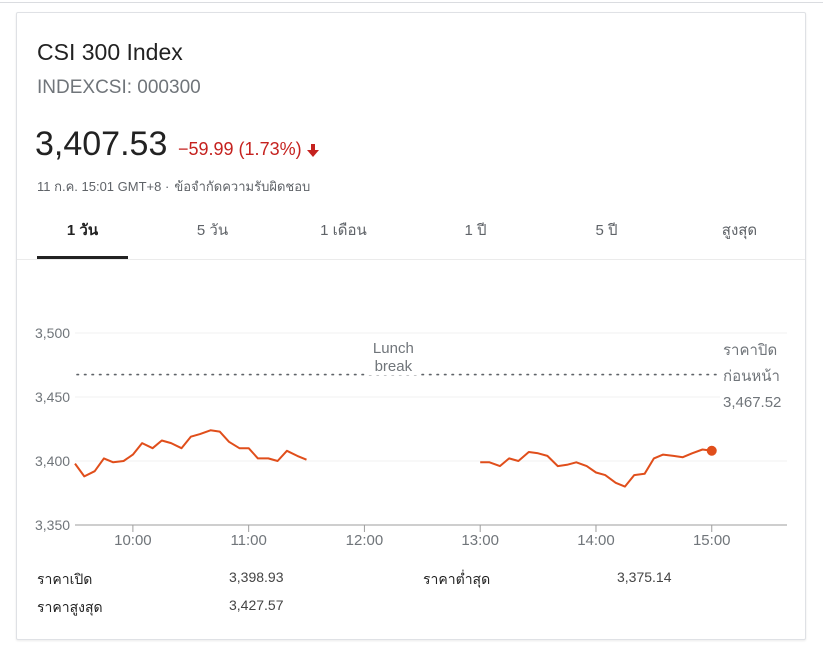  I want to click on stat-high: ราคาสูงสุด 3,427.57, so click(187, 608).